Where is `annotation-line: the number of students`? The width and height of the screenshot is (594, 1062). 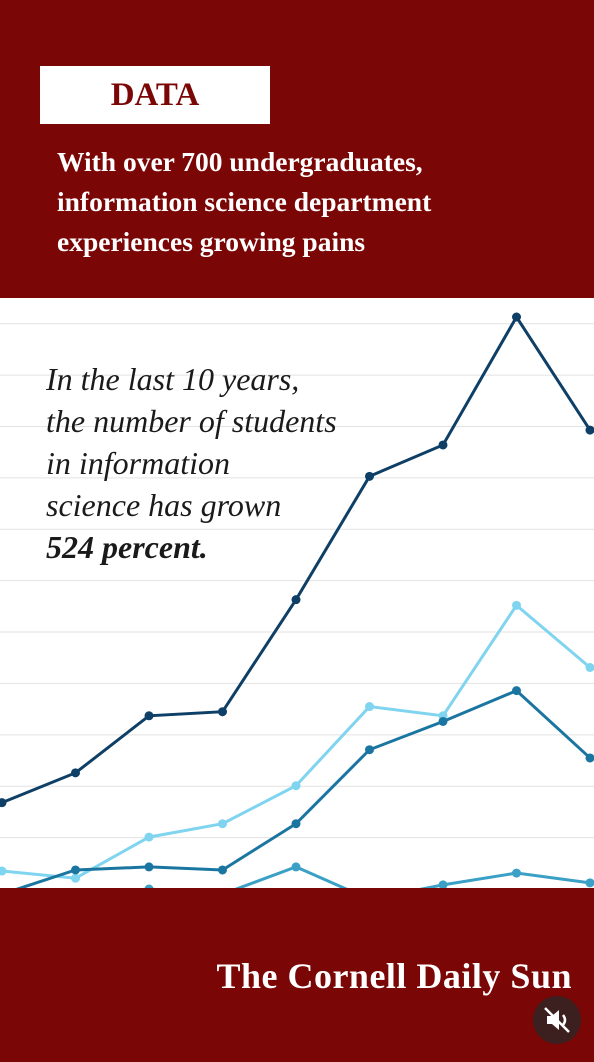 annotation-line: the number of students is located at coordinates (191, 421).